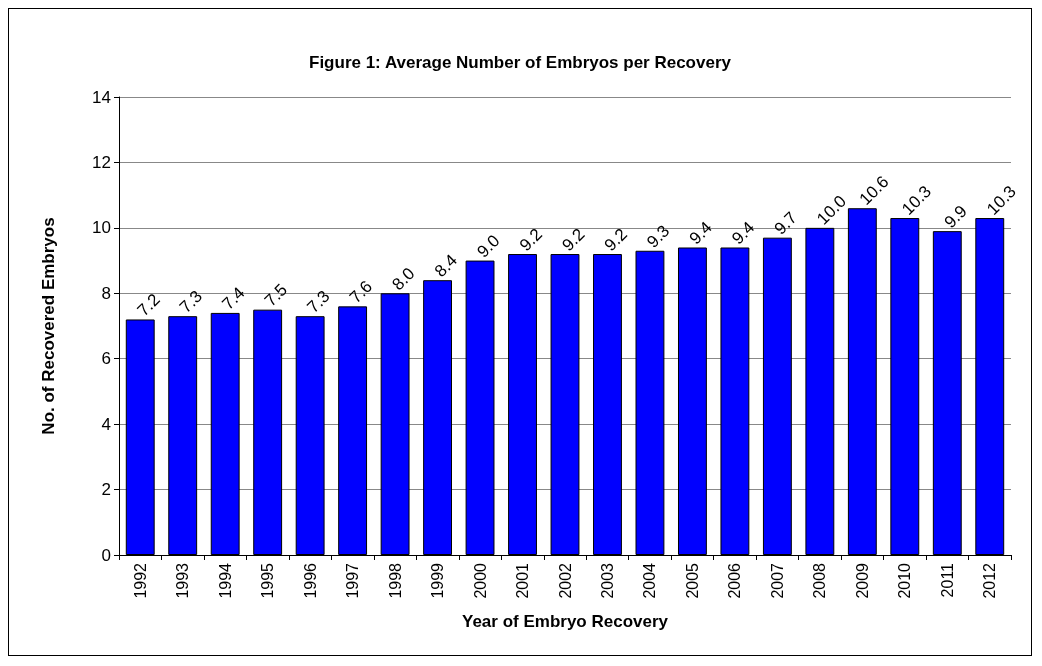 The image size is (1042, 666). What do you see at coordinates (955, 216) in the screenshot?
I see `data-label: 9.9` at bounding box center [955, 216].